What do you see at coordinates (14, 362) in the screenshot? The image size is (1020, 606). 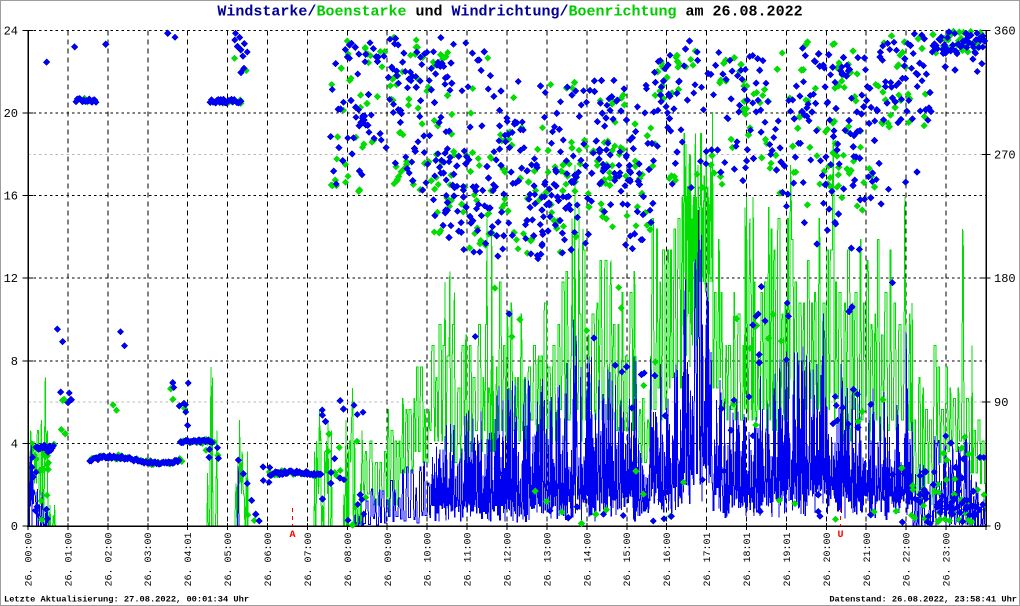 I see `svg-text: 8` at bounding box center [14, 362].